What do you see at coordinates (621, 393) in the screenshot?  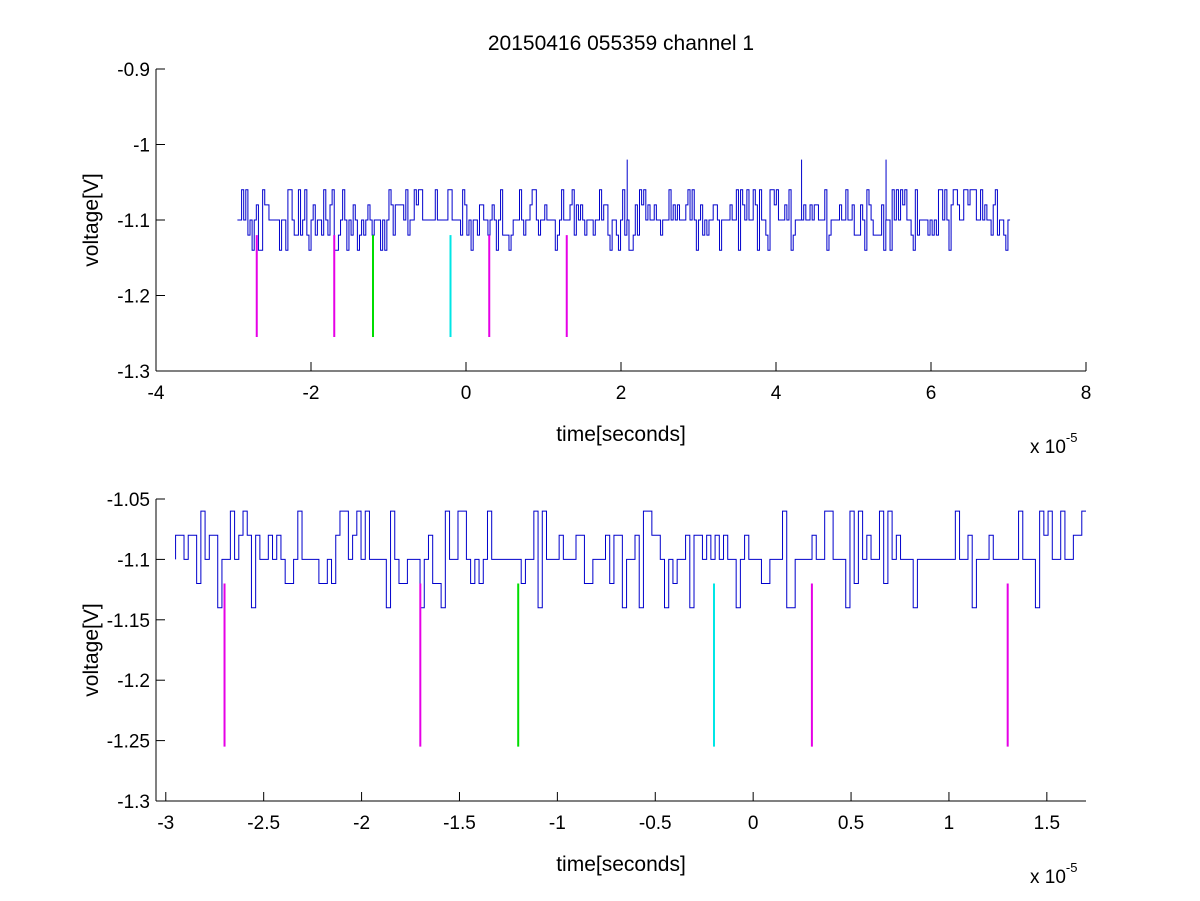 I see `x-tick-label: 2` at bounding box center [621, 393].